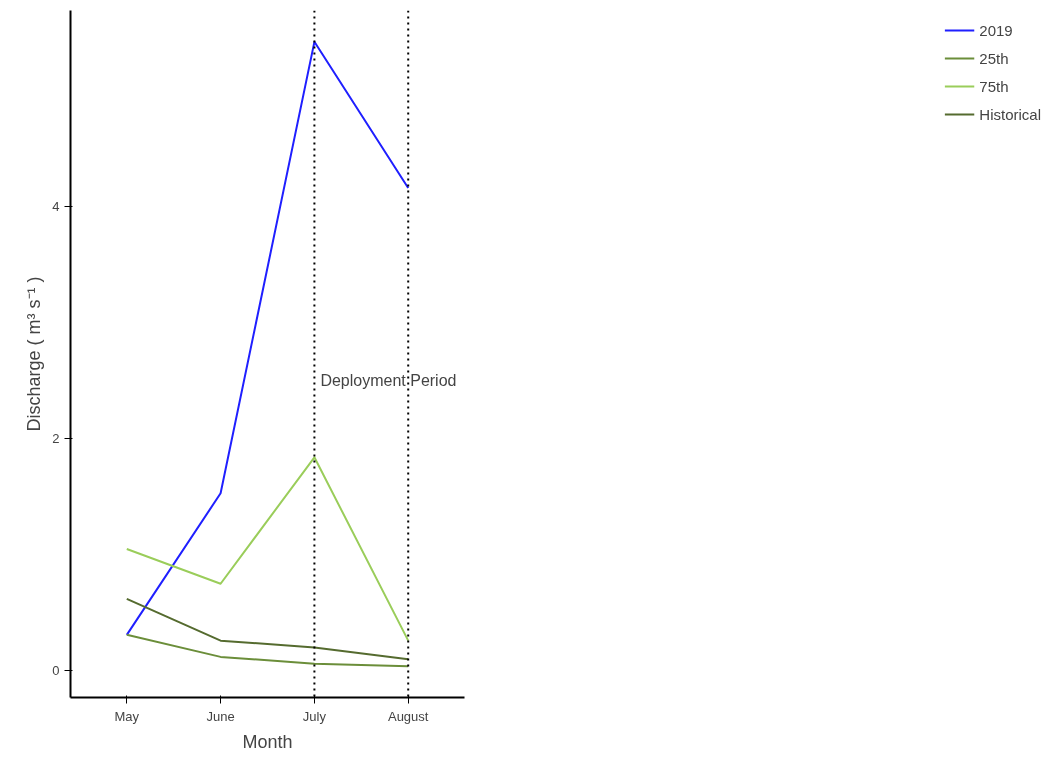 Image resolution: width=1051 pixels, height=757 pixels. What do you see at coordinates (1010, 114) in the screenshot?
I see `legend-label: Historical` at bounding box center [1010, 114].